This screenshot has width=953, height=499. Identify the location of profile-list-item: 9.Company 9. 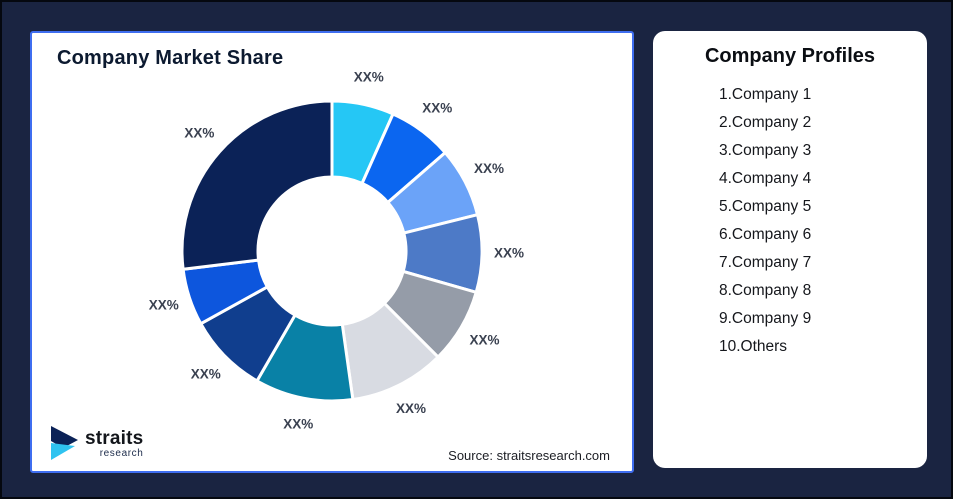
(765, 318).